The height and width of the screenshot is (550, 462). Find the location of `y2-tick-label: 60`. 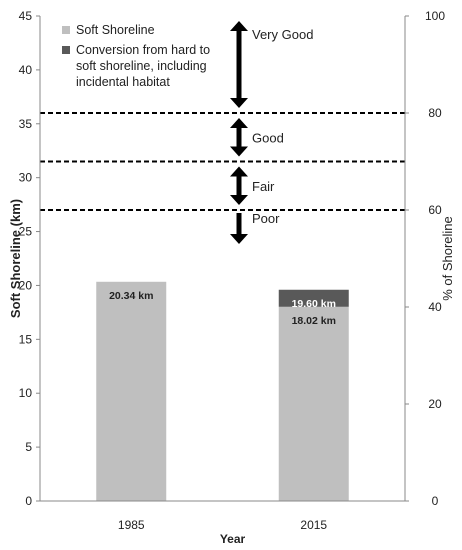

y2-tick-label: 60 is located at coordinates (435, 210).